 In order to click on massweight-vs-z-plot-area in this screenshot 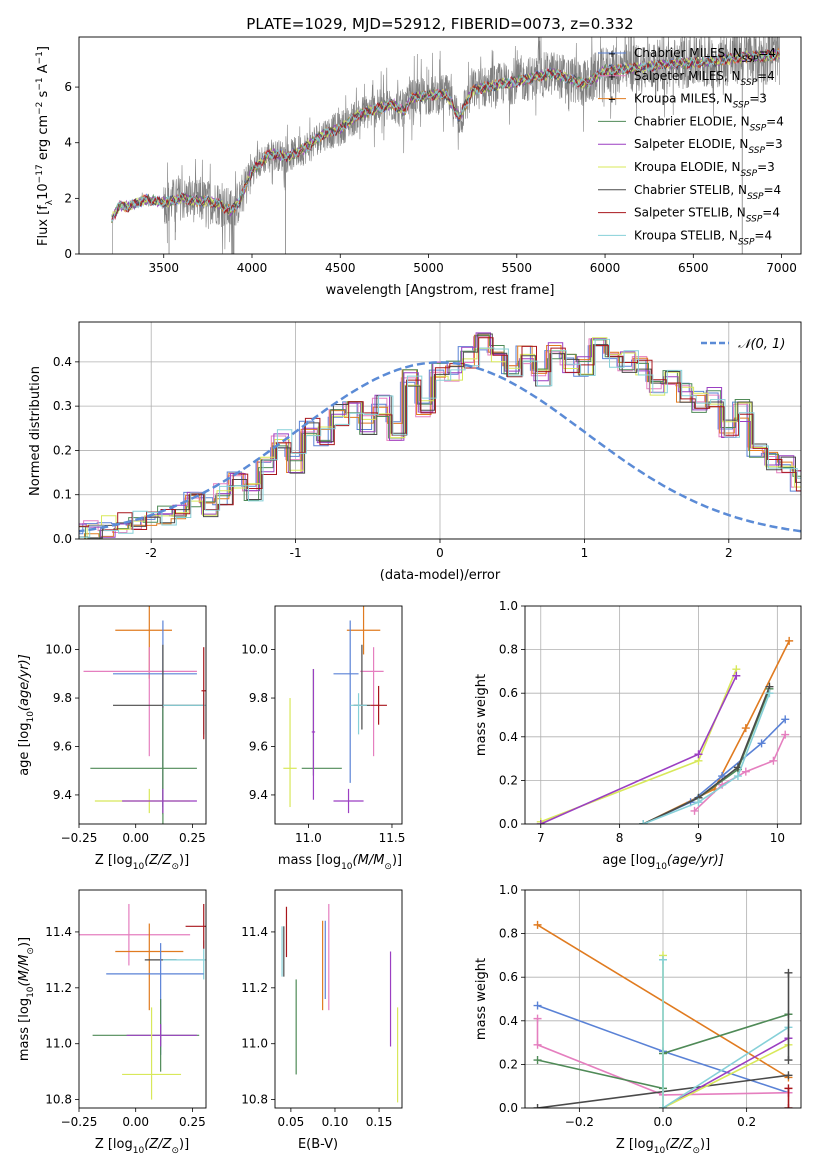, I will do `click(663, 999)`.